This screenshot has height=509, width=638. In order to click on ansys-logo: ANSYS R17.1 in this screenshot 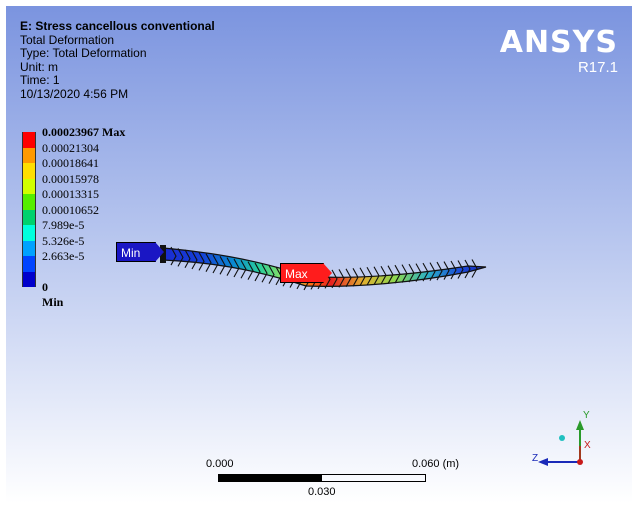, I will do `click(559, 52)`.